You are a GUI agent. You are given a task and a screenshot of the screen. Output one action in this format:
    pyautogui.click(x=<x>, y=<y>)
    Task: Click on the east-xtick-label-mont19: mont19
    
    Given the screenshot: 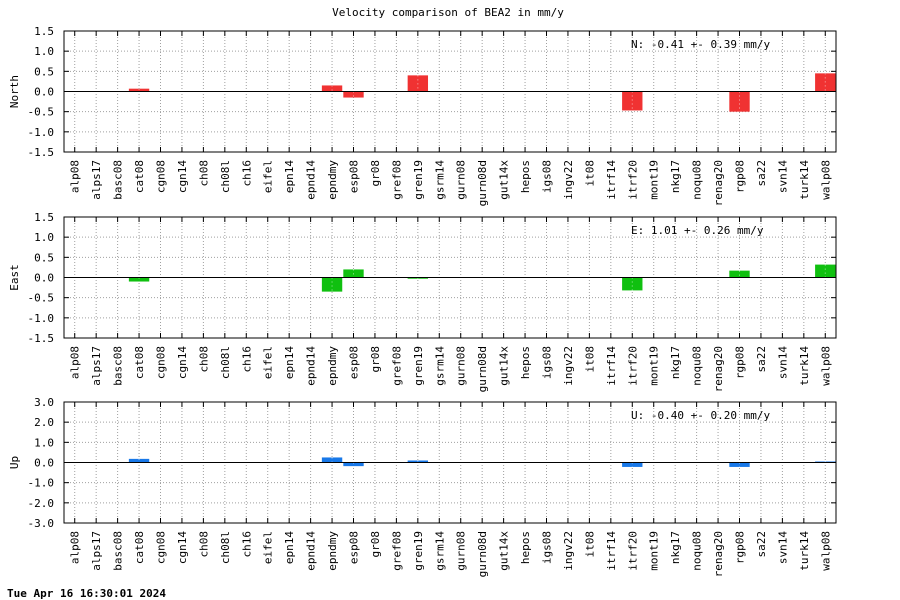 What is the action you would take?
    pyautogui.click(x=654, y=366)
    